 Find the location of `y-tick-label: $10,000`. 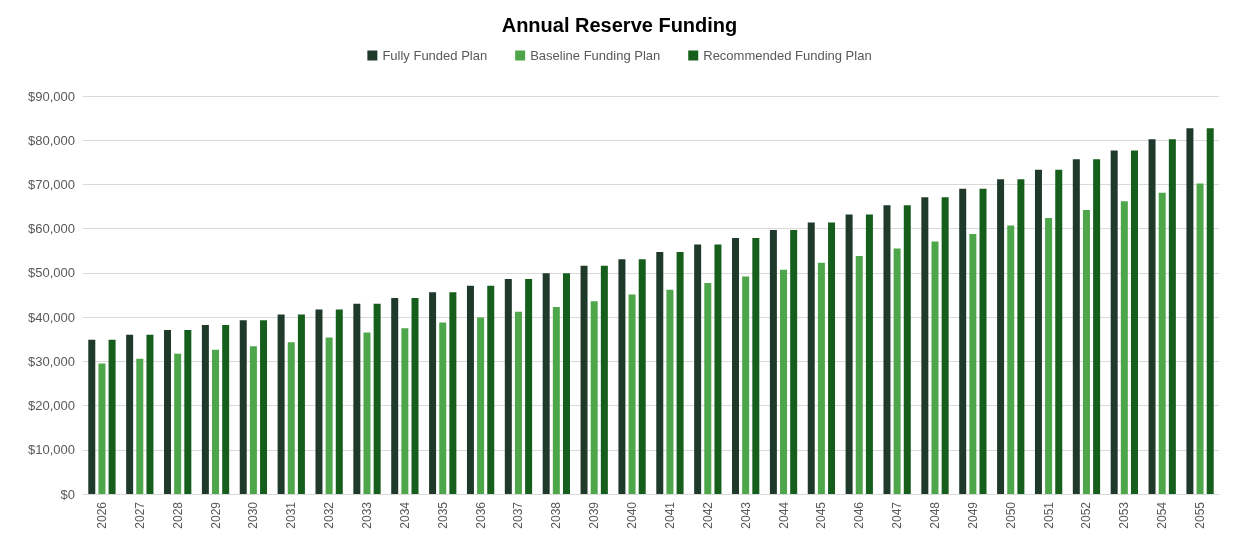

y-tick-label: $10,000 is located at coordinates (51, 450).